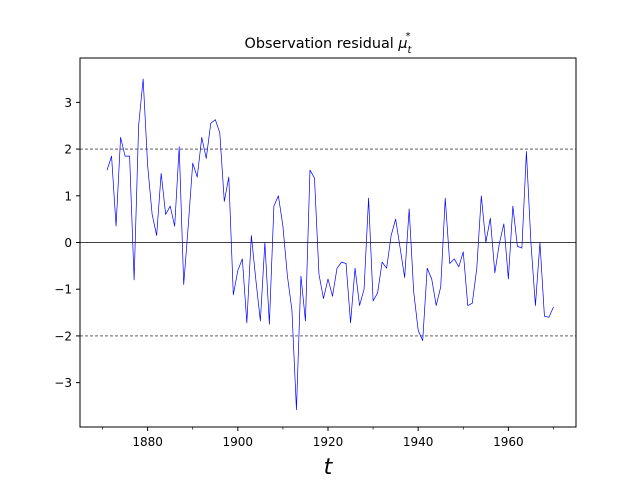 This screenshot has height=480, width=640. What do you see at coordinates (328, 442) in the screenshot?
I see `x-tick-label: 1920` at bounding box center [328, 442].